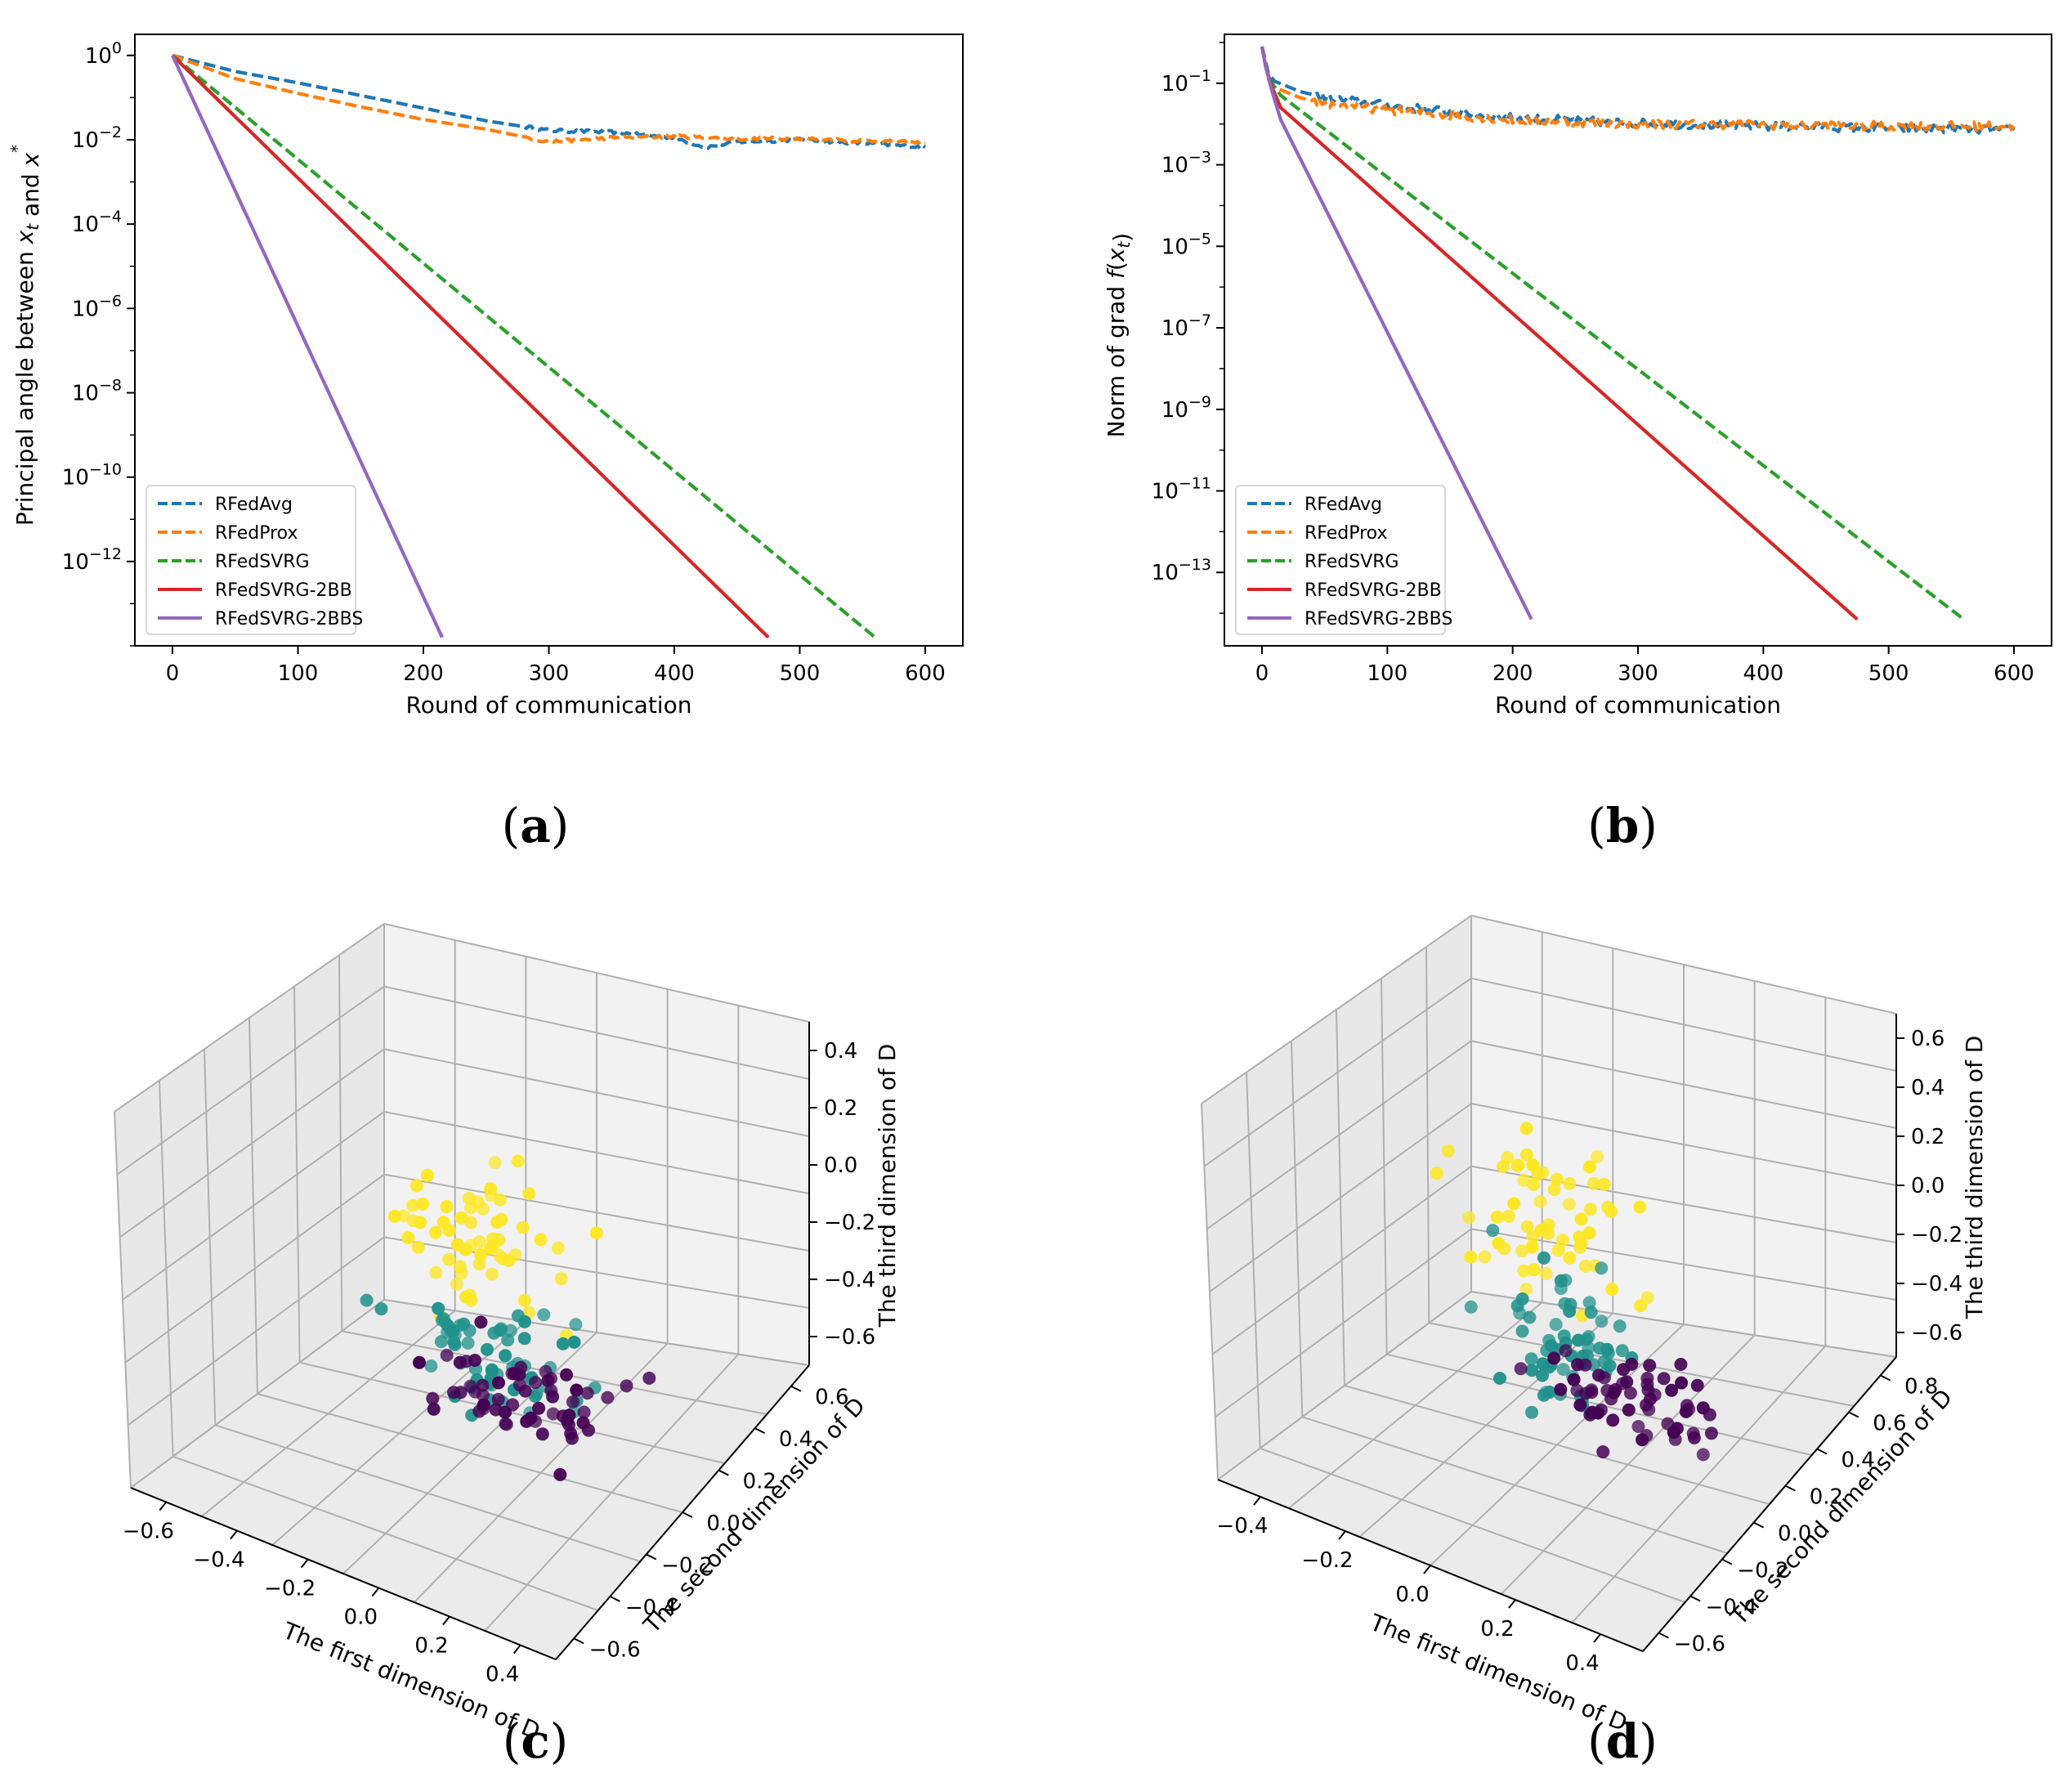  Describe the element at coordinates (840, 1165) in the screenshot. I see `z-tick-label: 0.0` at that location.